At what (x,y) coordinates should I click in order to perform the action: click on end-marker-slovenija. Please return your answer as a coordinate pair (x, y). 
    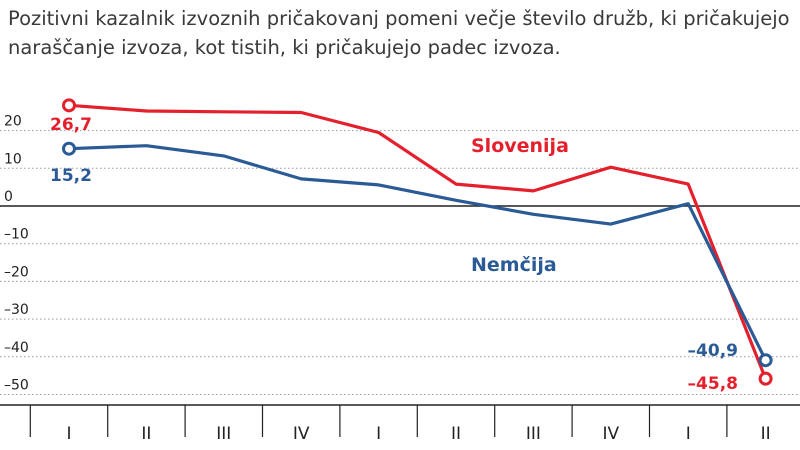
    Looking at the image, I should click on (765, 378).